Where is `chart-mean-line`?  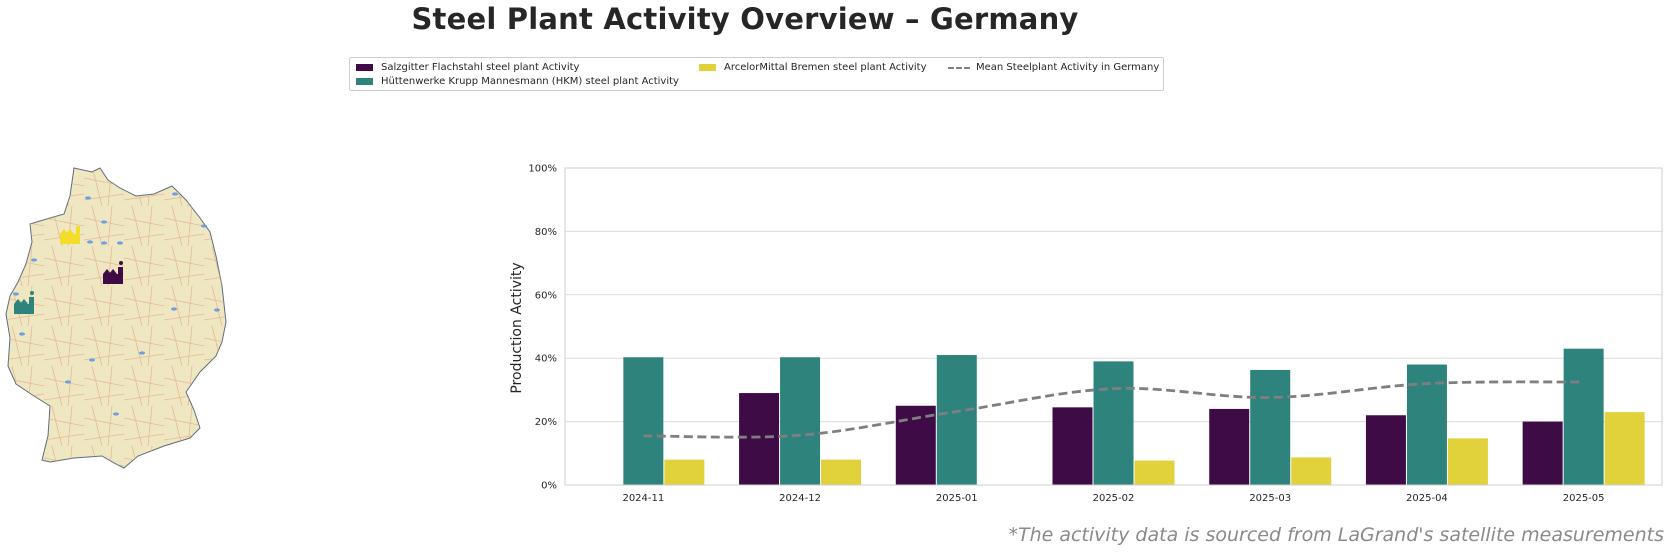 chart-mean-line is located at coordinates (1113, 409).